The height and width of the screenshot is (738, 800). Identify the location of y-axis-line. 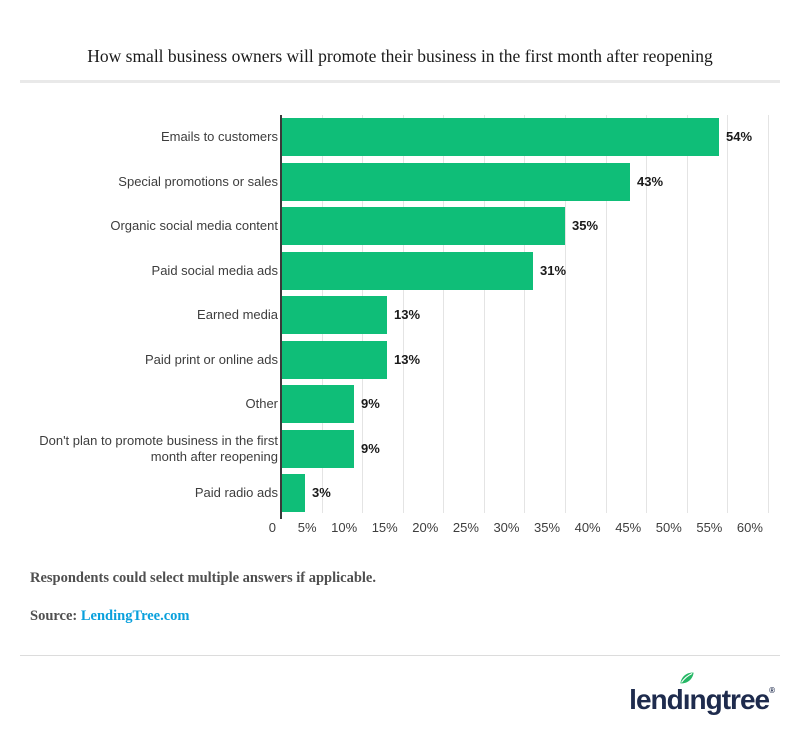
(281, 317).